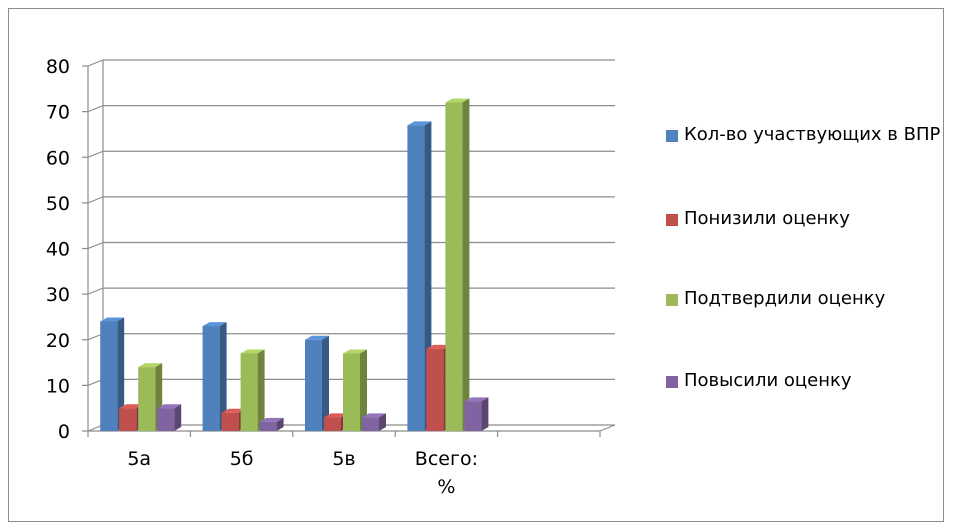  Describe the element at coordinates (672, 220) in the screenshot. I see `legend-swatch-lowered` at that location.